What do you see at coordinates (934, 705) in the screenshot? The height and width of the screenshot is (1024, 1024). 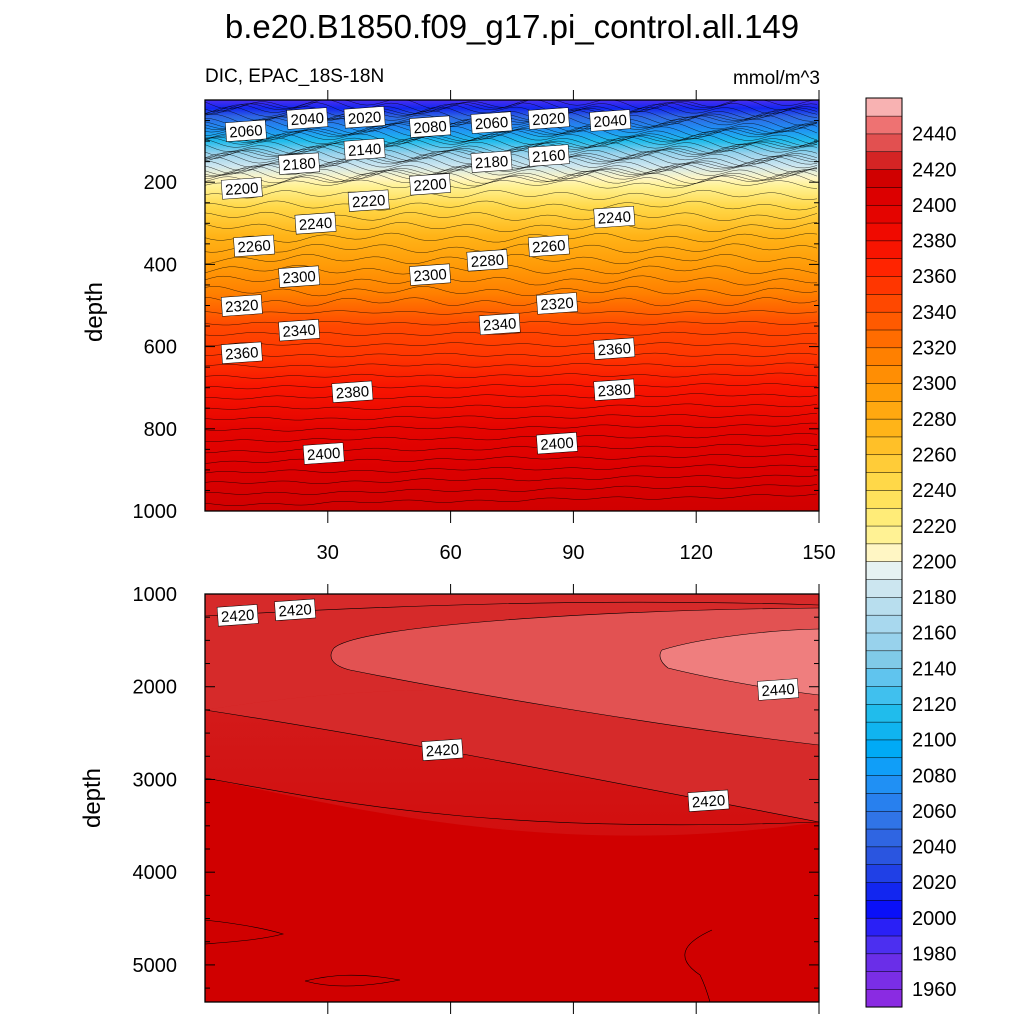 I see `colorbar-tick-label: 2120` at bounding box center [934, 705].